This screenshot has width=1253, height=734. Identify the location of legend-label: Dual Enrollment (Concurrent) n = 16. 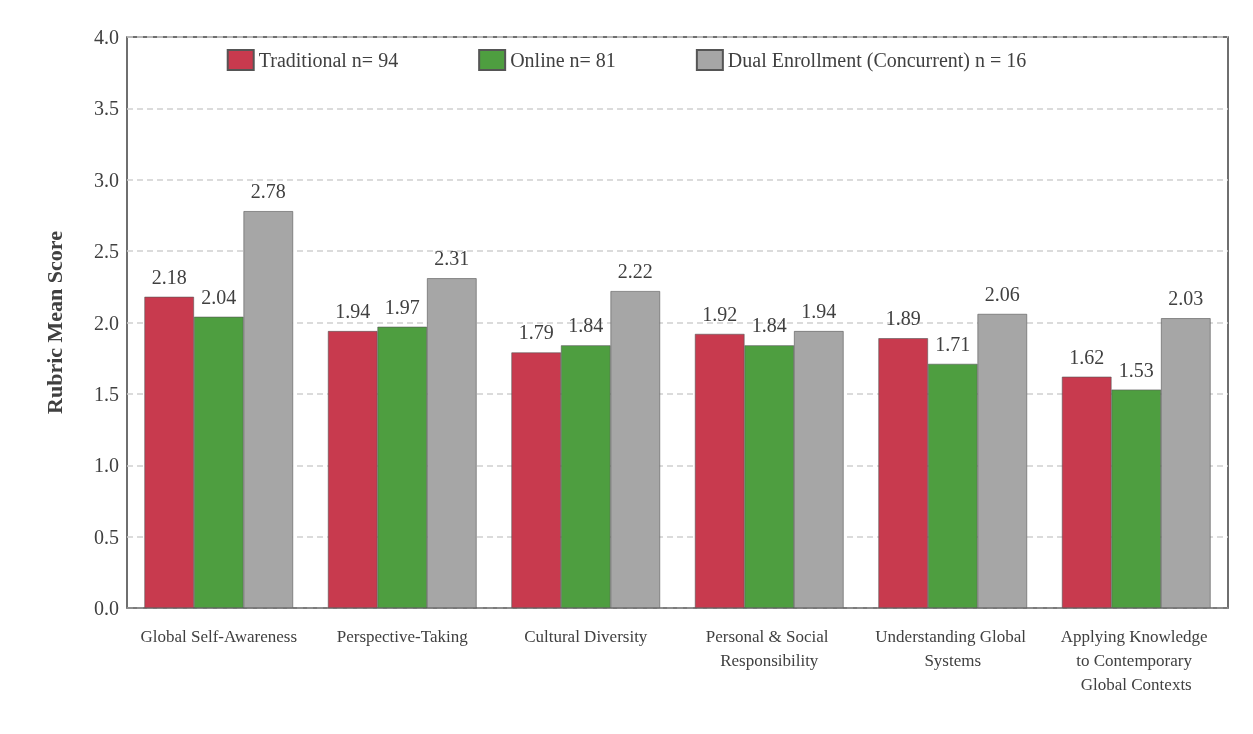
(877, 60).